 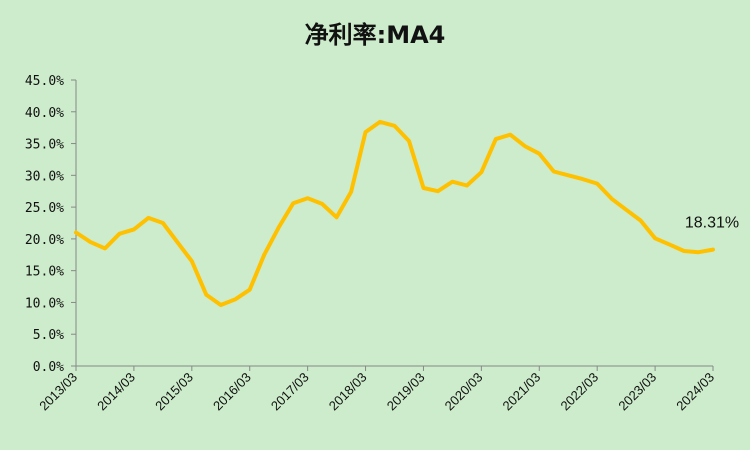 I want to click on x-tick-label: 2016/03, so click(x=232, y=392).